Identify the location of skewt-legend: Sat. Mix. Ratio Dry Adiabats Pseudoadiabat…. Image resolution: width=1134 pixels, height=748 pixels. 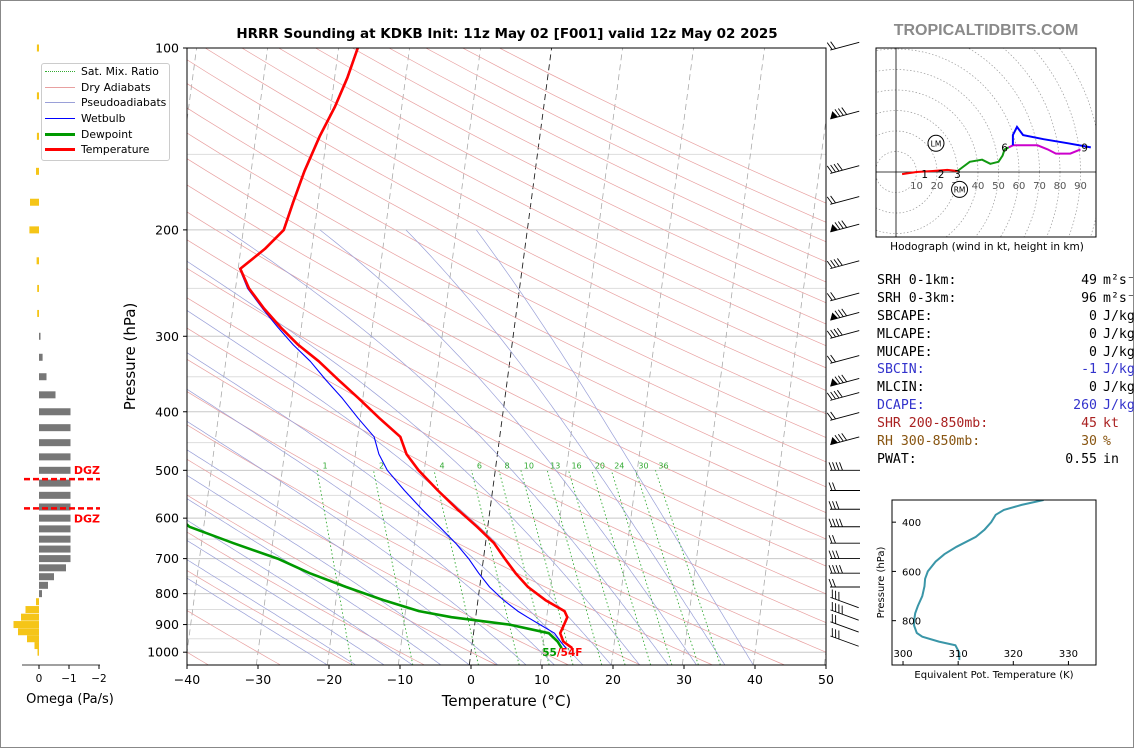
(105, 112).